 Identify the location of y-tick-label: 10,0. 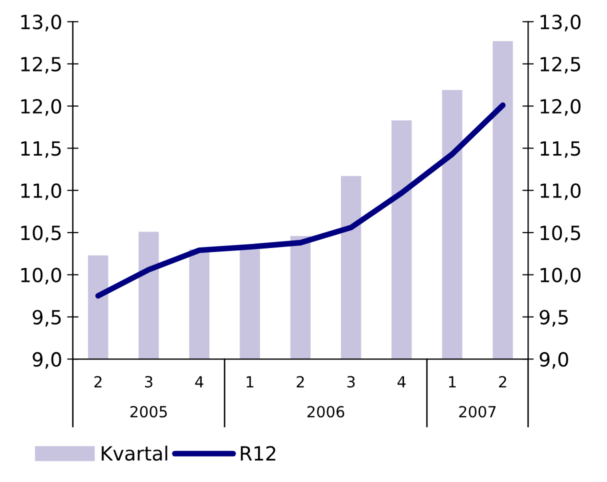
(41, 276).